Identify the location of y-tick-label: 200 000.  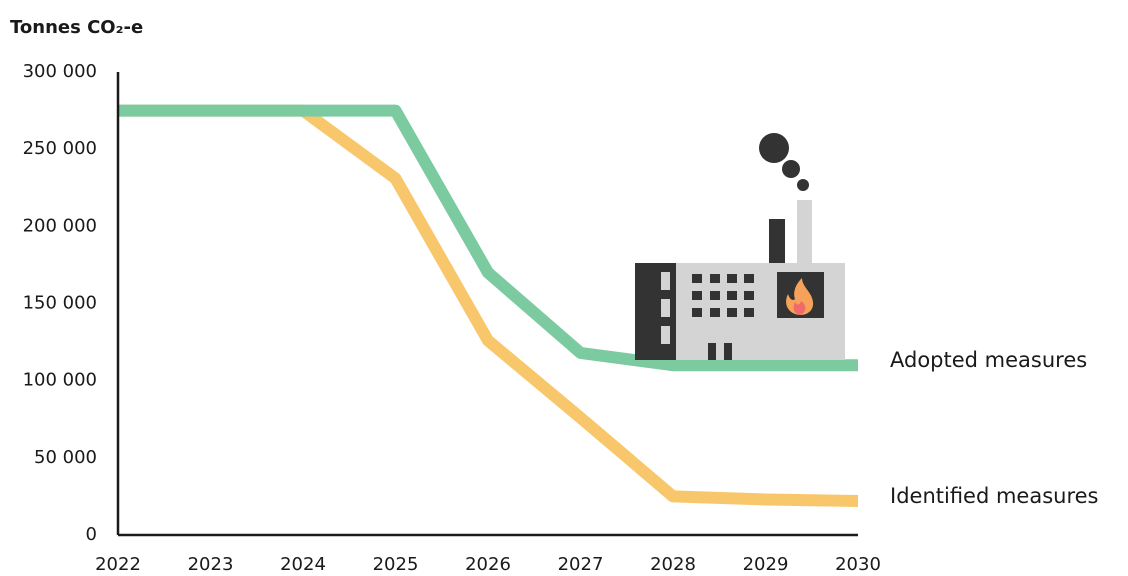
(60, 225).